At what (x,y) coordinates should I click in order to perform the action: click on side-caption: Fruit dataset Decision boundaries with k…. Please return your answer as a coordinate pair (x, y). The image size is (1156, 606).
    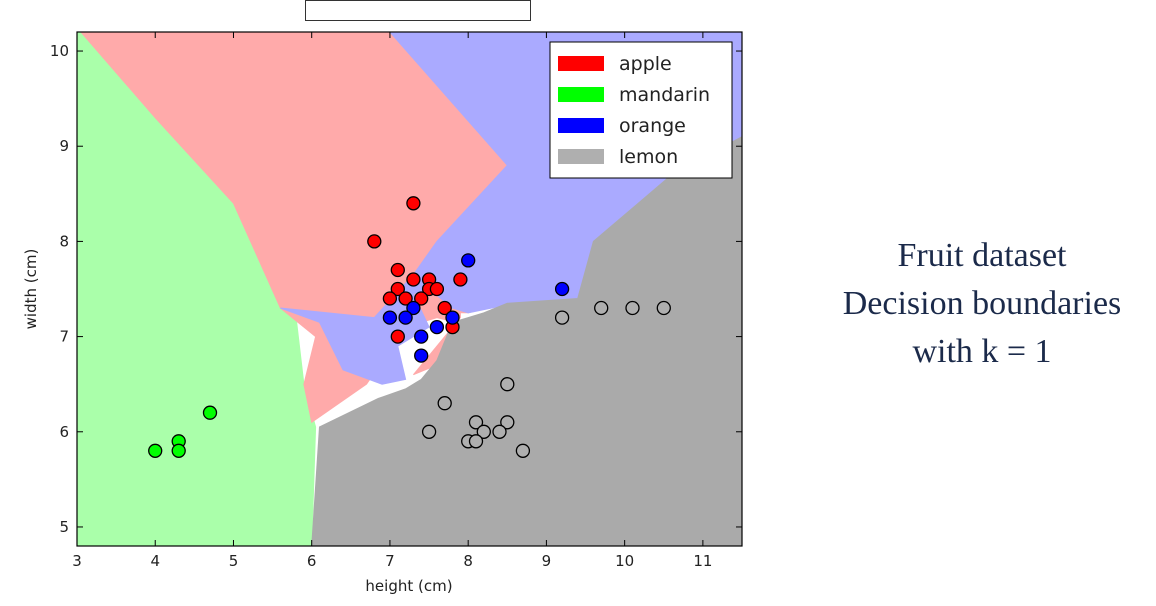
    Looking at the image, I should click on (982, 304).